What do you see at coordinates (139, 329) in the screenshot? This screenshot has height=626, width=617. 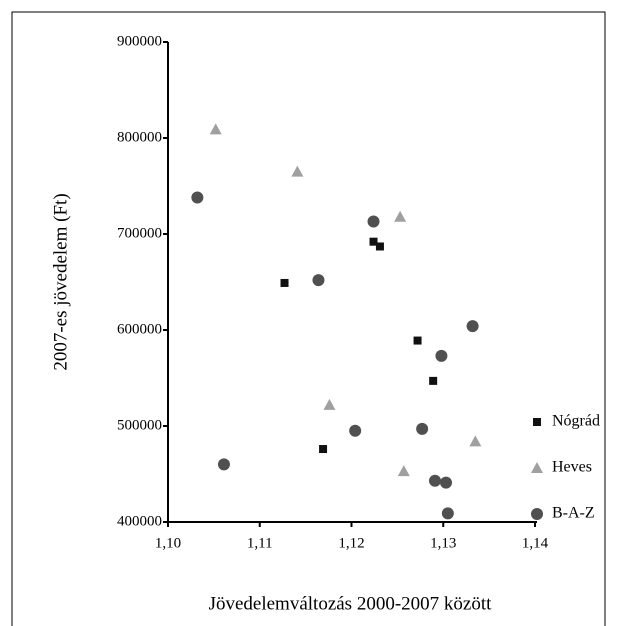 I see `y-tick-label: 600000` at bounding box center [139, 329].